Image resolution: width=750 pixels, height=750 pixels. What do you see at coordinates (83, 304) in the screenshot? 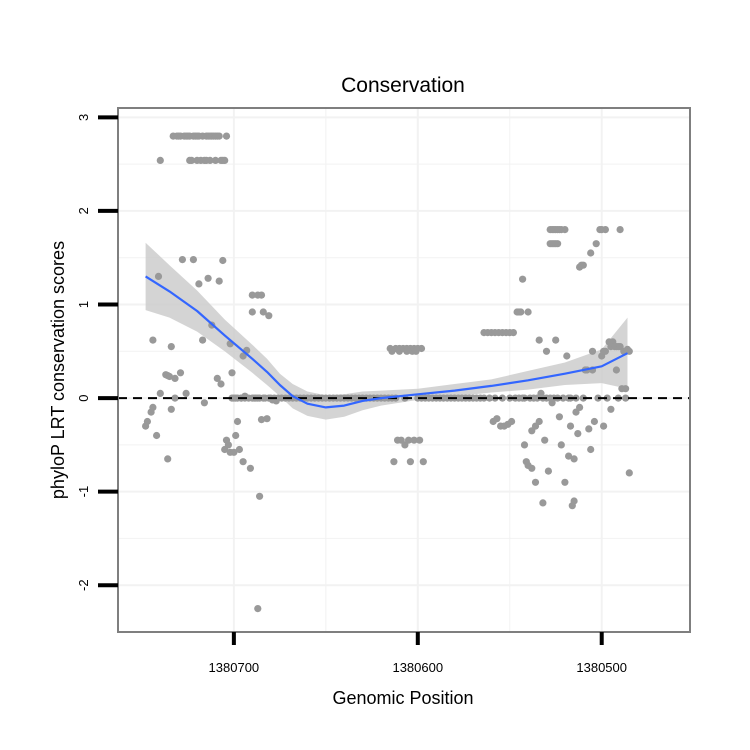
I see `y-tick-label: 1` at bounding box center [83, 304].